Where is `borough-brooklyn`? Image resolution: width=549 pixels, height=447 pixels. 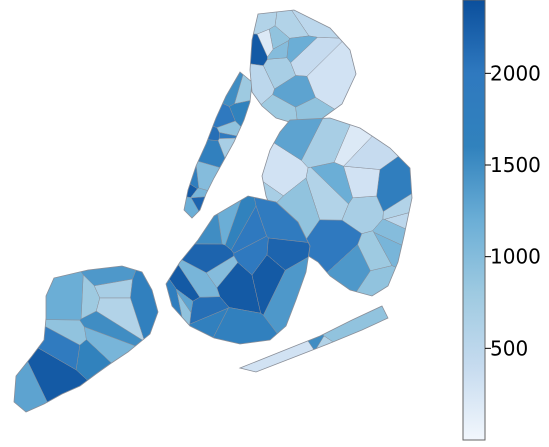 borough-brooklyn is located at coordinates (238, 270).